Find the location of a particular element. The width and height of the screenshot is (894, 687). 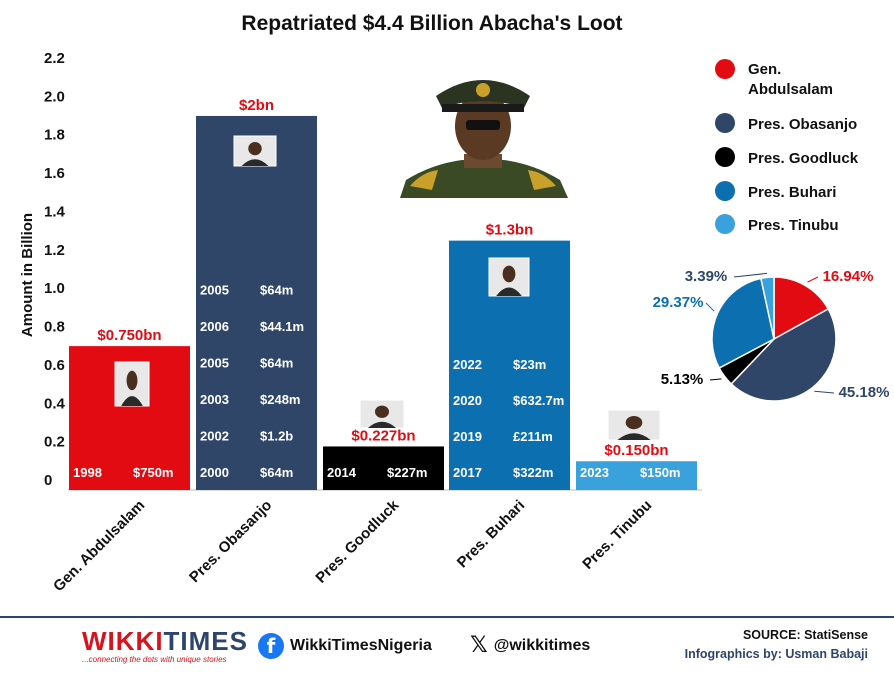

y-tick-label: 0 is located at coordinates (48, 480).